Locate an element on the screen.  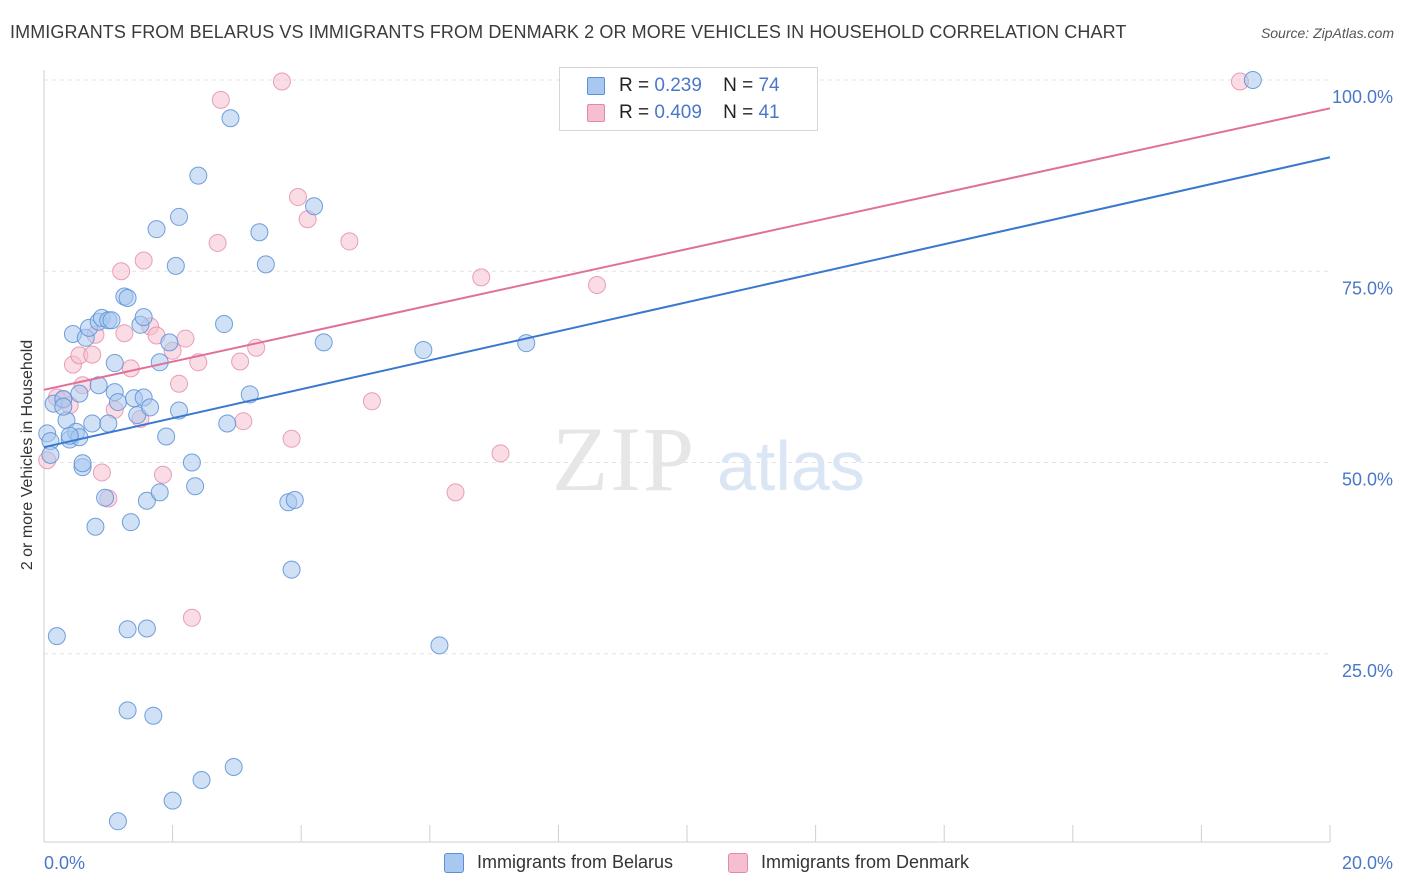
y-tick-label: 50.0% is located at coordinates (1367, 480).